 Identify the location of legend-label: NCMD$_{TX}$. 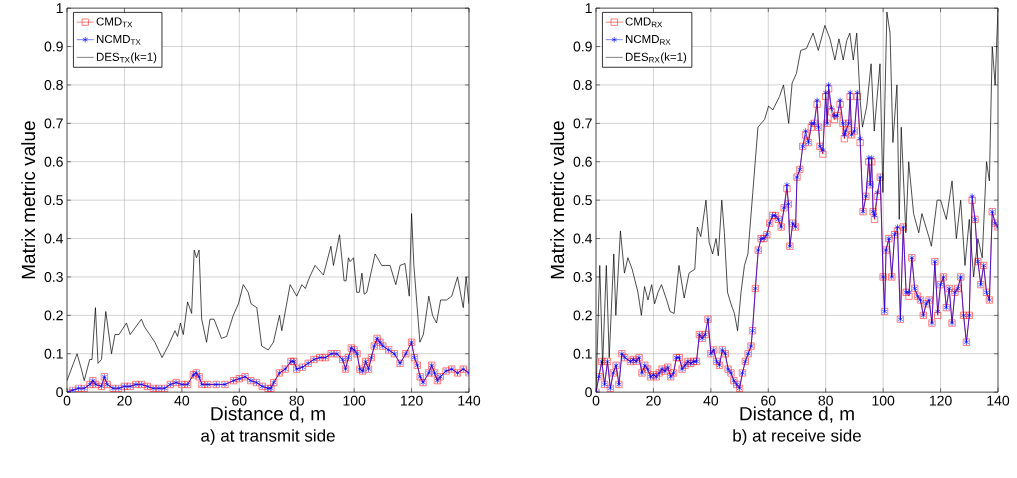
(118, 39).